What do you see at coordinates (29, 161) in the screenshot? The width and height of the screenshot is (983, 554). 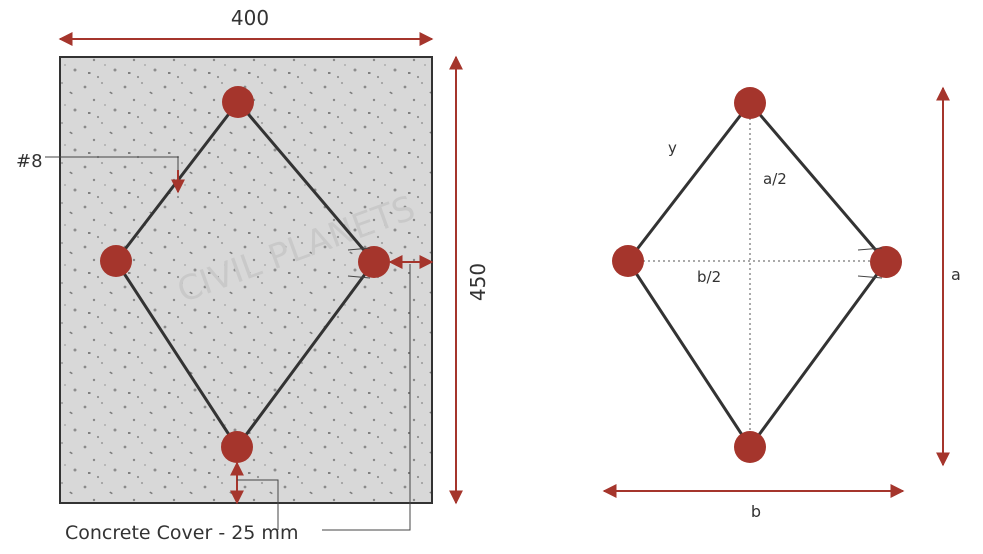 I see `bar-label: #8` at bounding box center [29, 161].